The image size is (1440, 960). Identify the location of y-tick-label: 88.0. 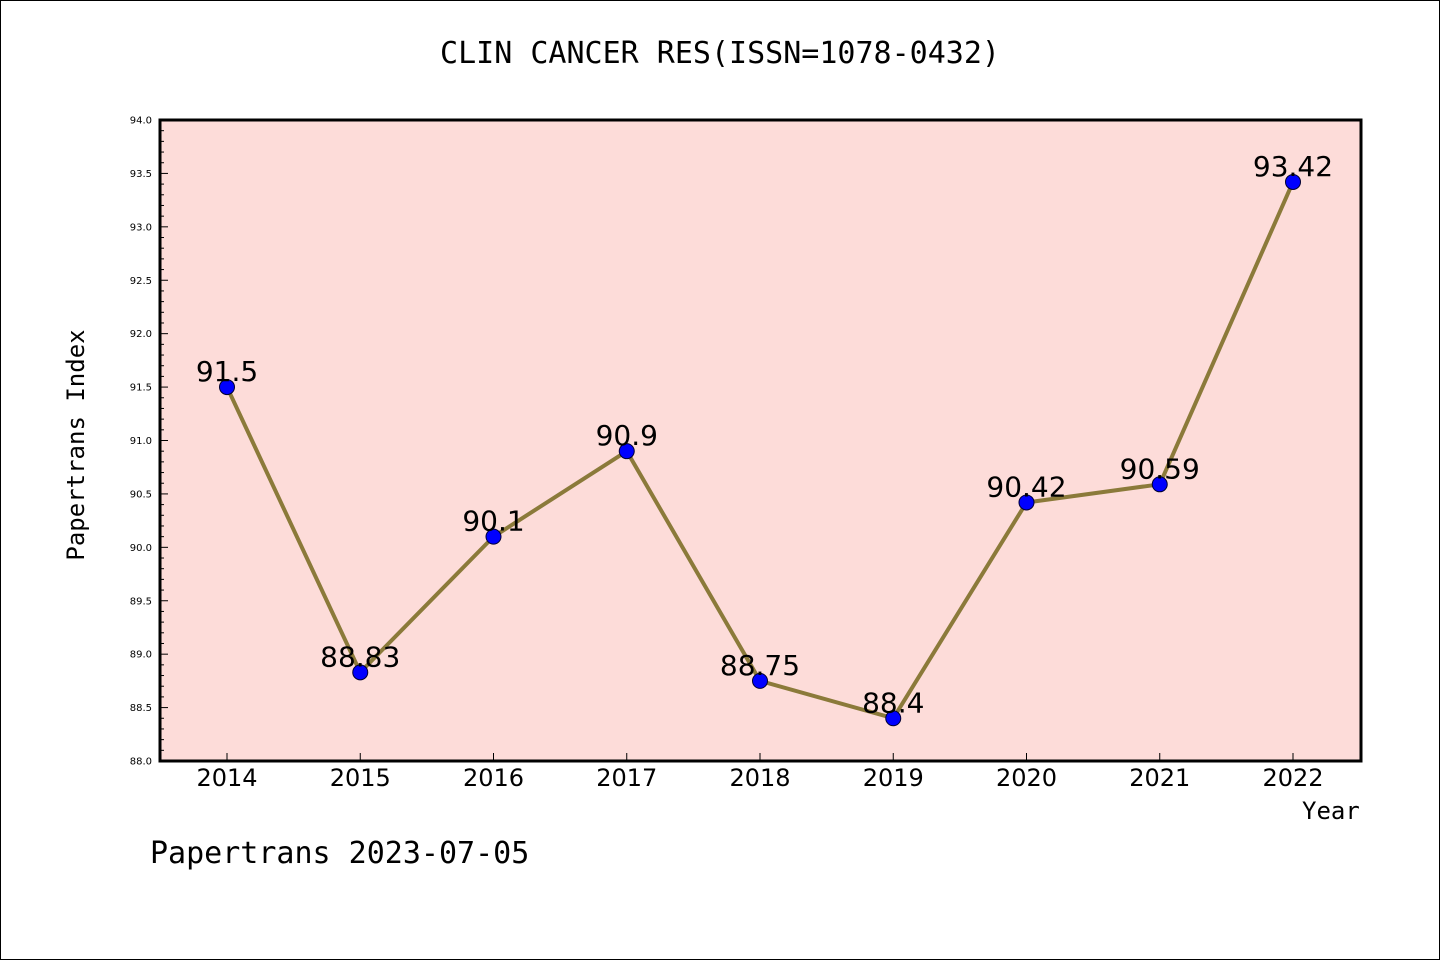
(141, 762).